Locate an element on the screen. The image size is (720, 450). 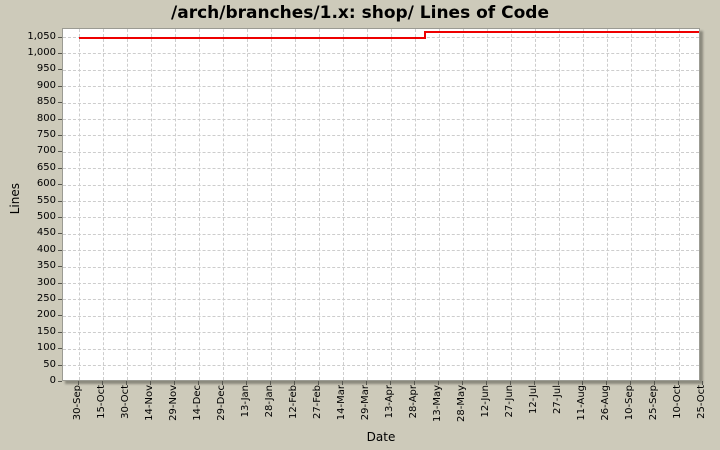
x-tick-label: 30-Sep is located at coordinates (77, 403).